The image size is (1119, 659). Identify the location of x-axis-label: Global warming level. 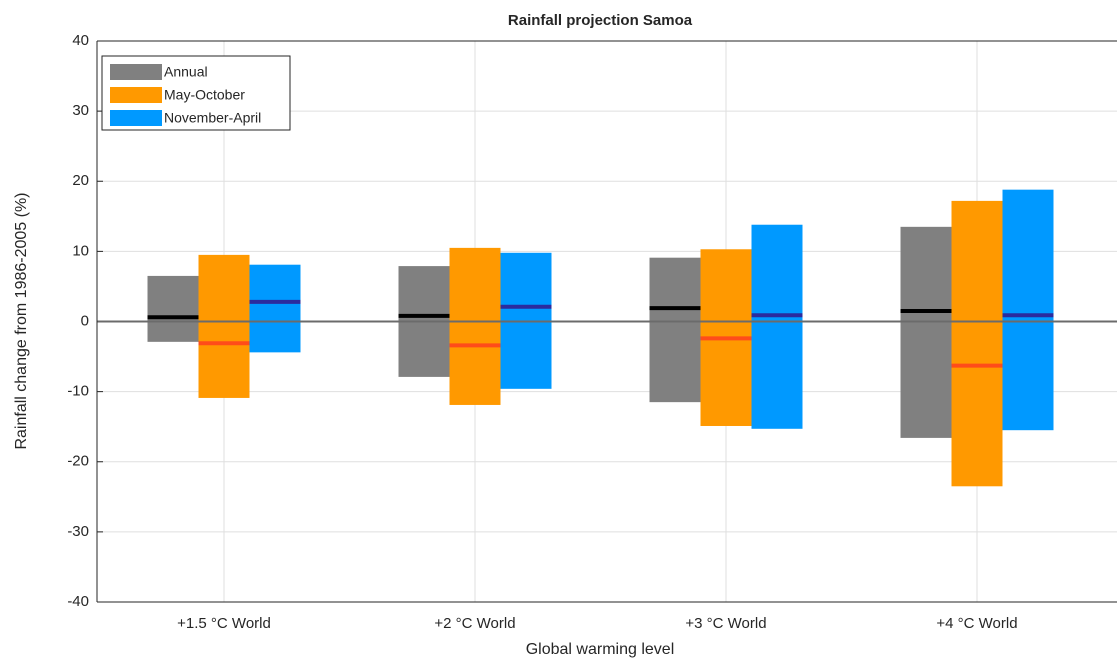
(600, 649).